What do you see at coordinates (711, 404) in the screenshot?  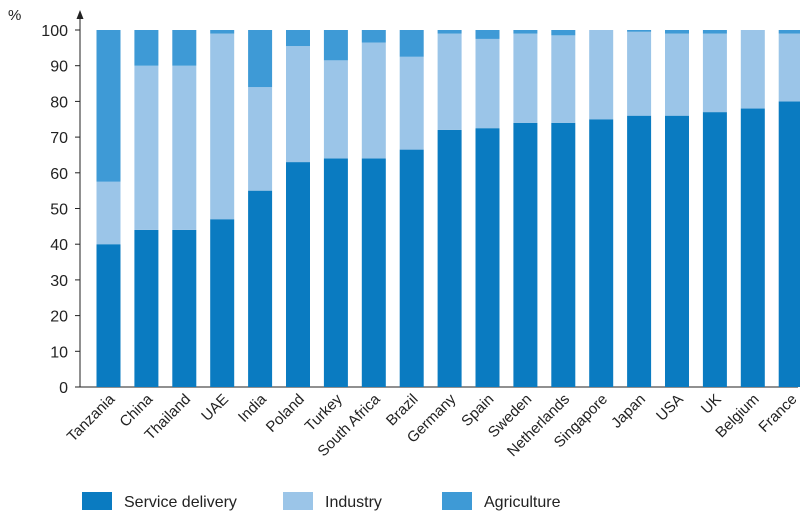 I see `category-label: UK` at bounding box center [711, 404].